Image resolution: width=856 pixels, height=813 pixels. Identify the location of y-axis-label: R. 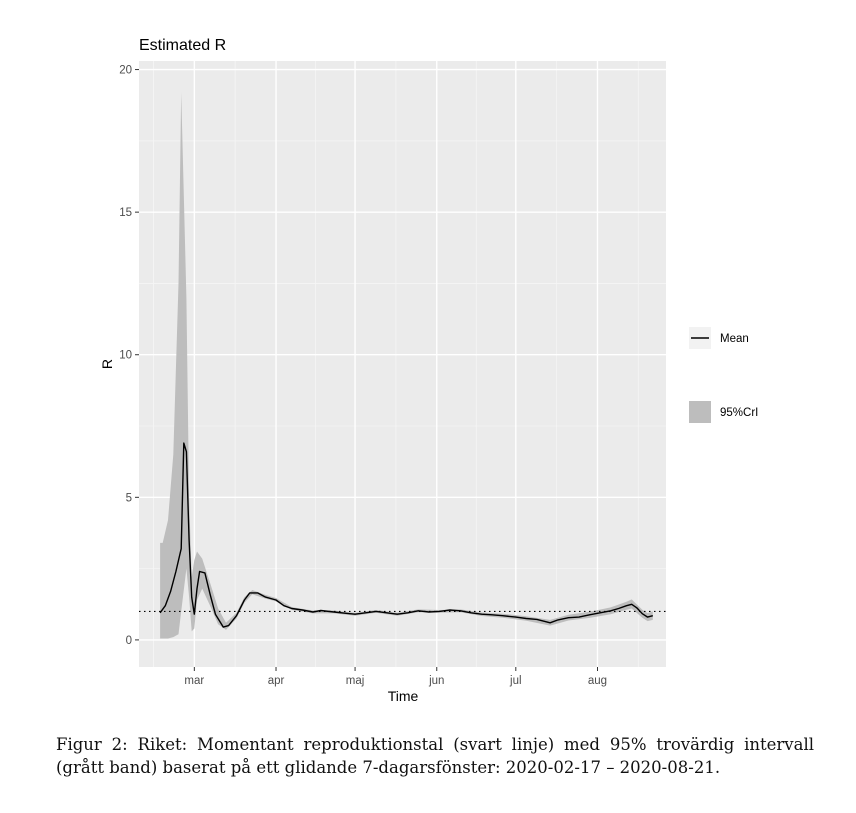
(107, 364).